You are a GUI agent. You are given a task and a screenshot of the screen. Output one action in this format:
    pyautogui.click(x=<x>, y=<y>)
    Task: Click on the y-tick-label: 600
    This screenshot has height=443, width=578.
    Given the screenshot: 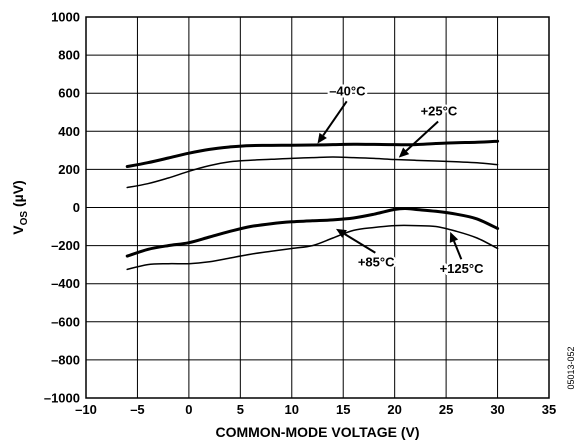 What is the action you would take?
    pyautogui.click(x=69, y=93)
    